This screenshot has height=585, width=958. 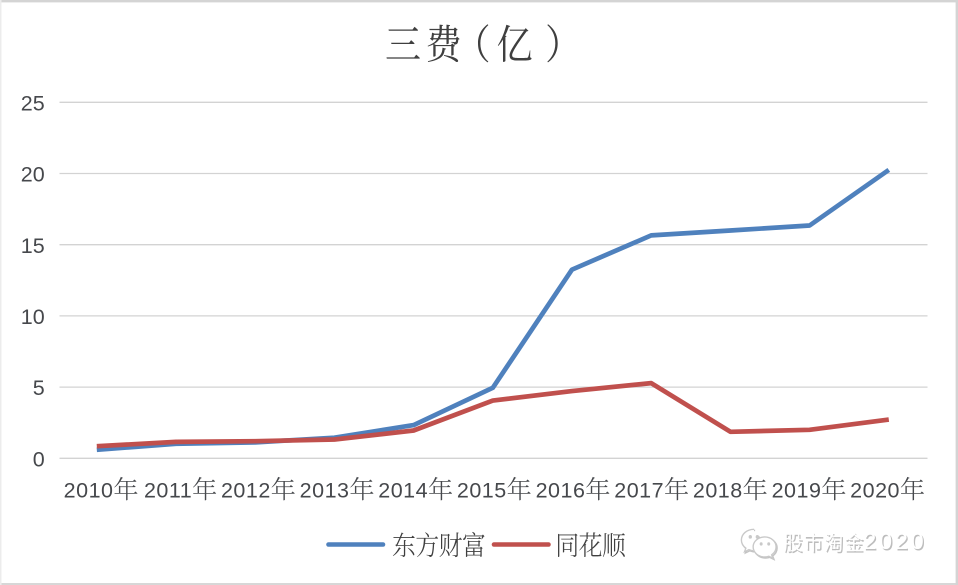 I want to click on svg-text: 2011, so click(x=168, y=491).